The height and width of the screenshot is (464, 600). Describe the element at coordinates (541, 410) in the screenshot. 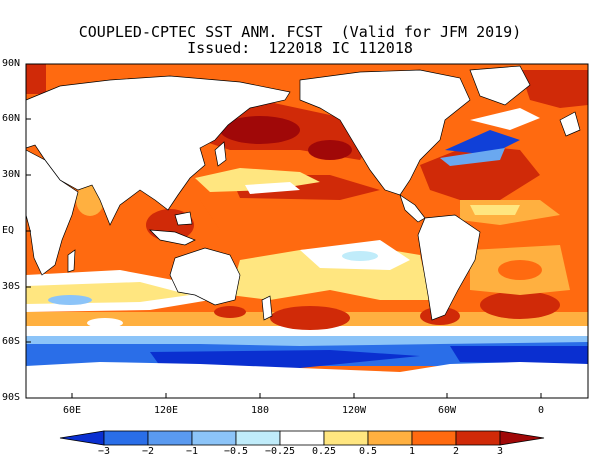

I see `lon-label-0: 0` at that location.